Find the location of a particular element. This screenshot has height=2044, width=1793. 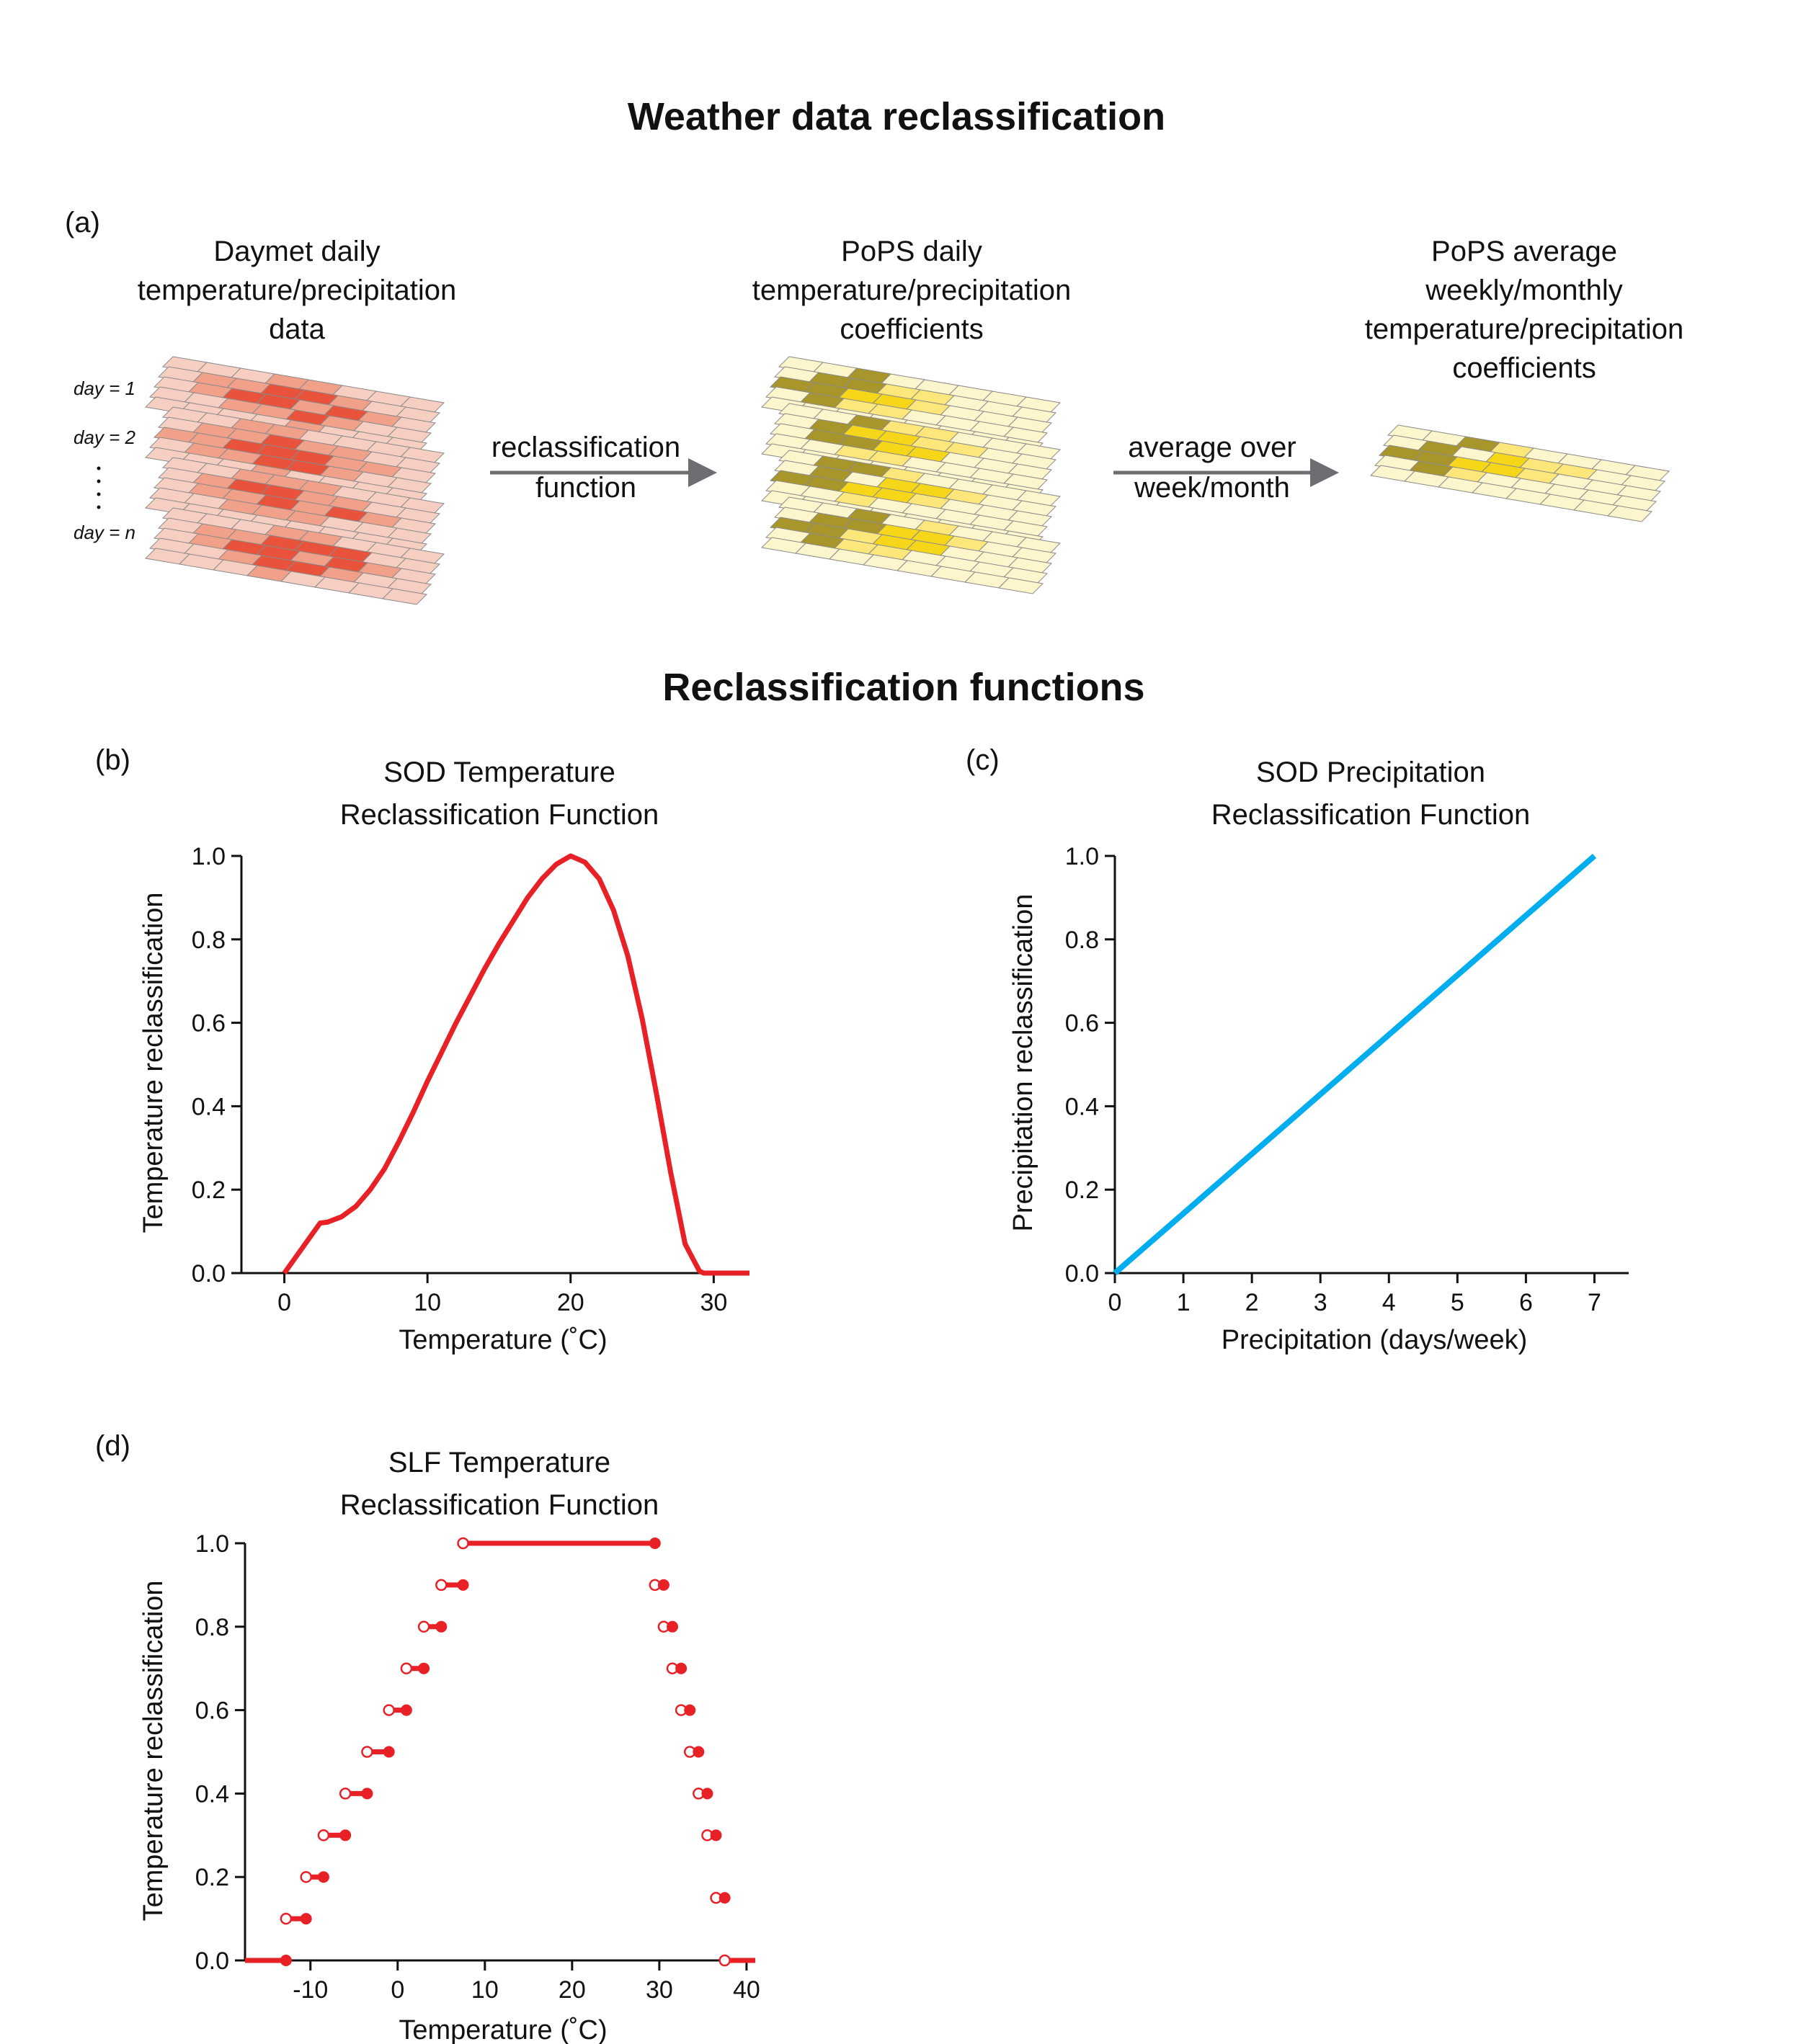

x-tick-label: 1 is located at coordinates (1184, 1302).